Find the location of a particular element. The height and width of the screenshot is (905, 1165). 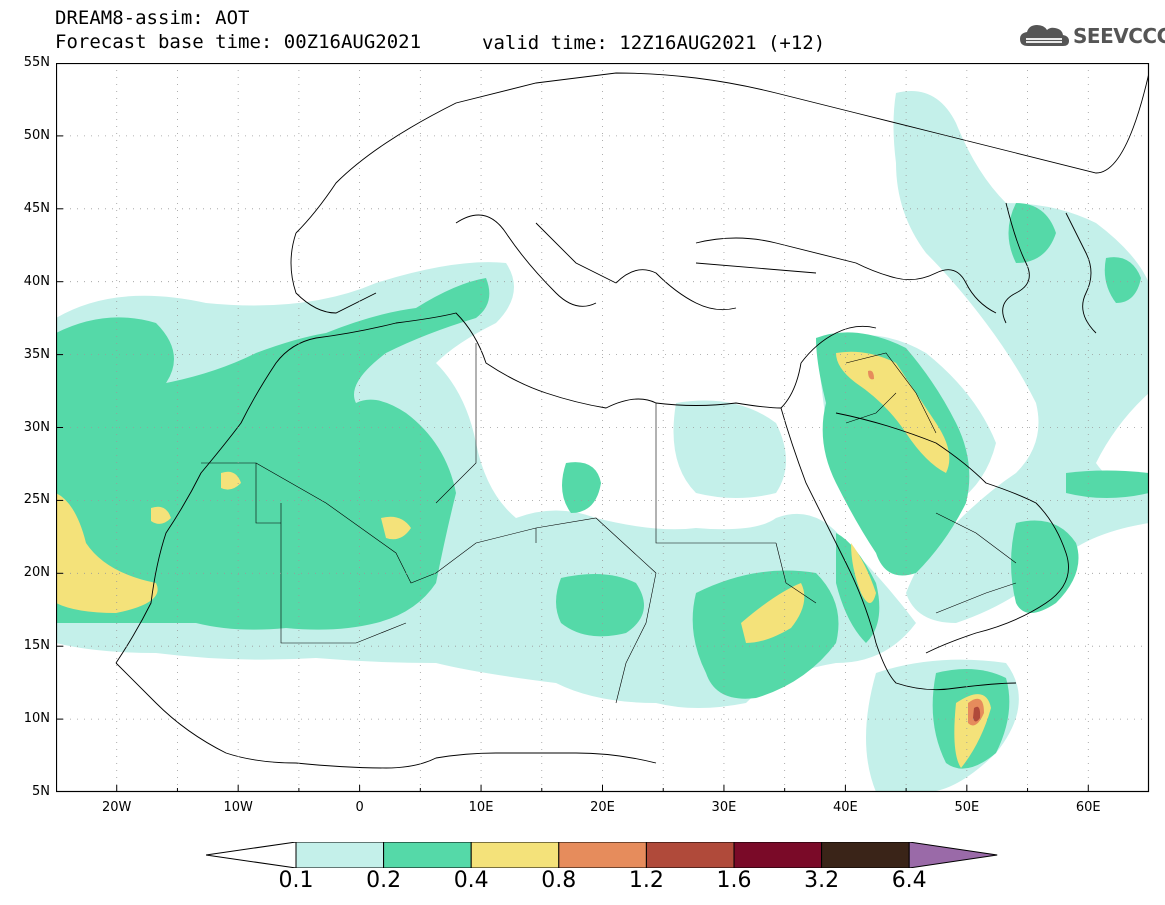

logo-text: SEEVCCC is located at coordinates (1119, 36).